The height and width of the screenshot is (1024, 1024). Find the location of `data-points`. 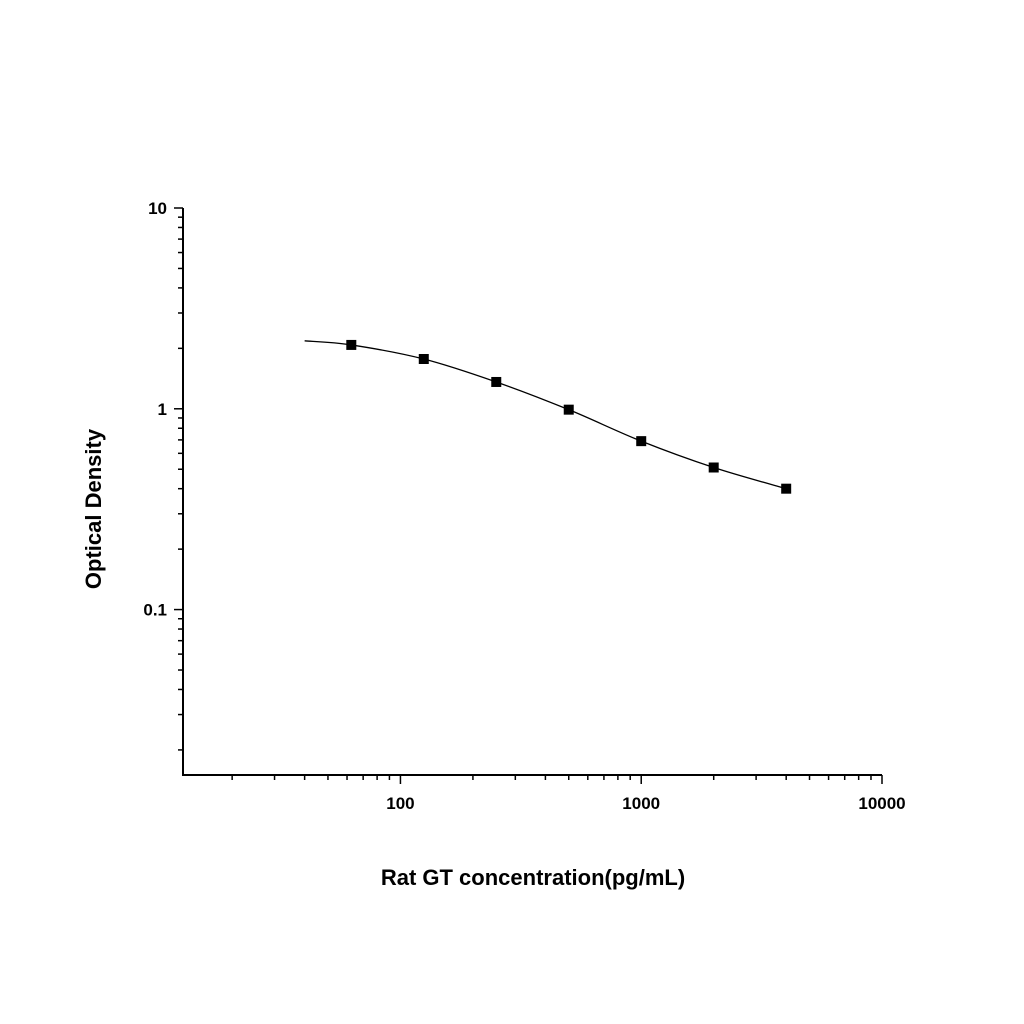

data-points is located at coordinates (569, 416).